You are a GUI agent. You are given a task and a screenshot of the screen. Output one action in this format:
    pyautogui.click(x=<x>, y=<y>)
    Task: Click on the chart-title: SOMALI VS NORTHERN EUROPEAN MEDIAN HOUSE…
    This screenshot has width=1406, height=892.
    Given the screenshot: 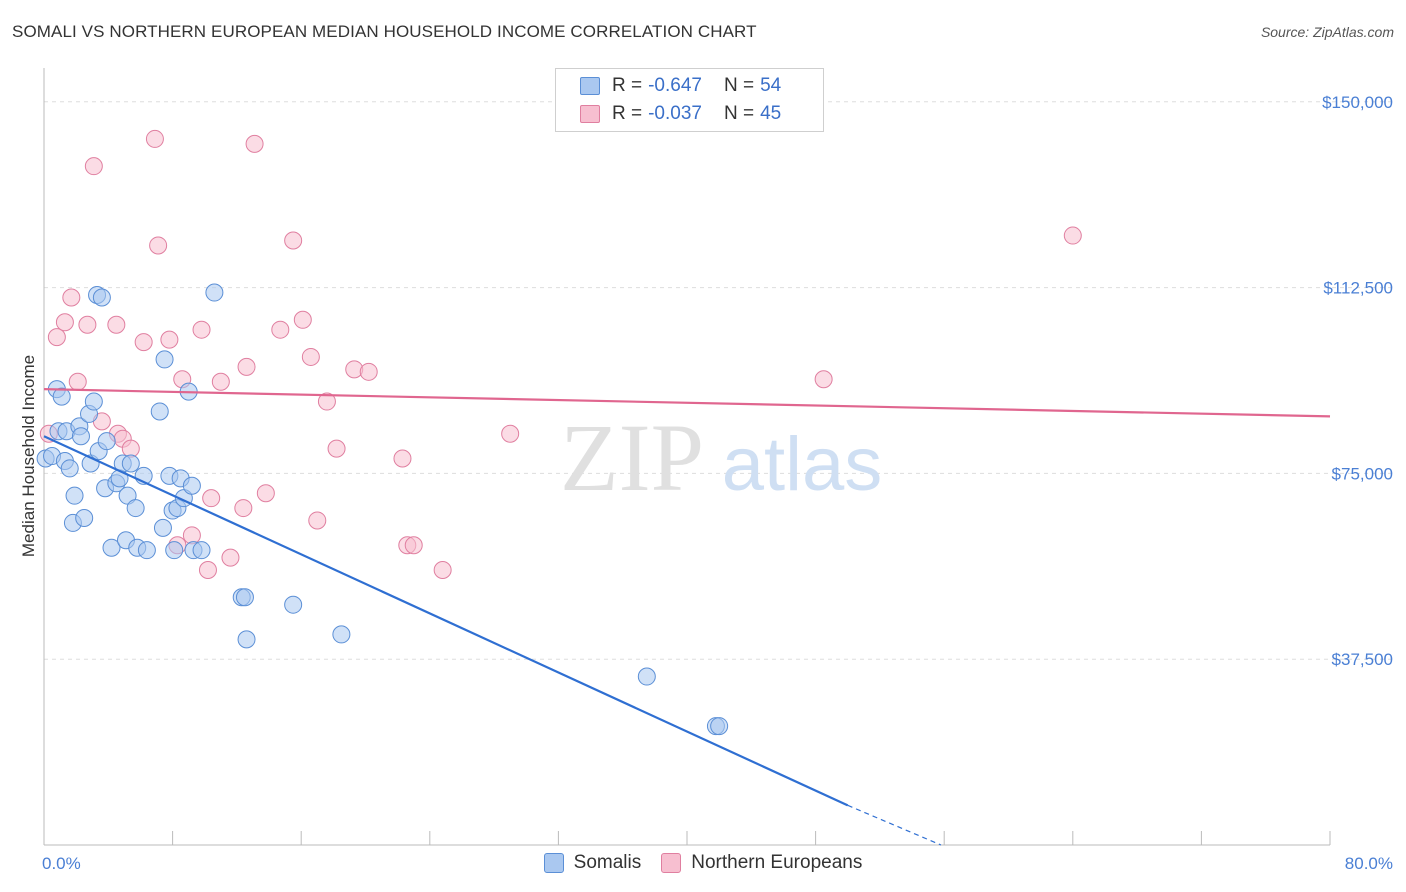 What is the action you would take?
    pyautogui.click(x=384, y=31)
    